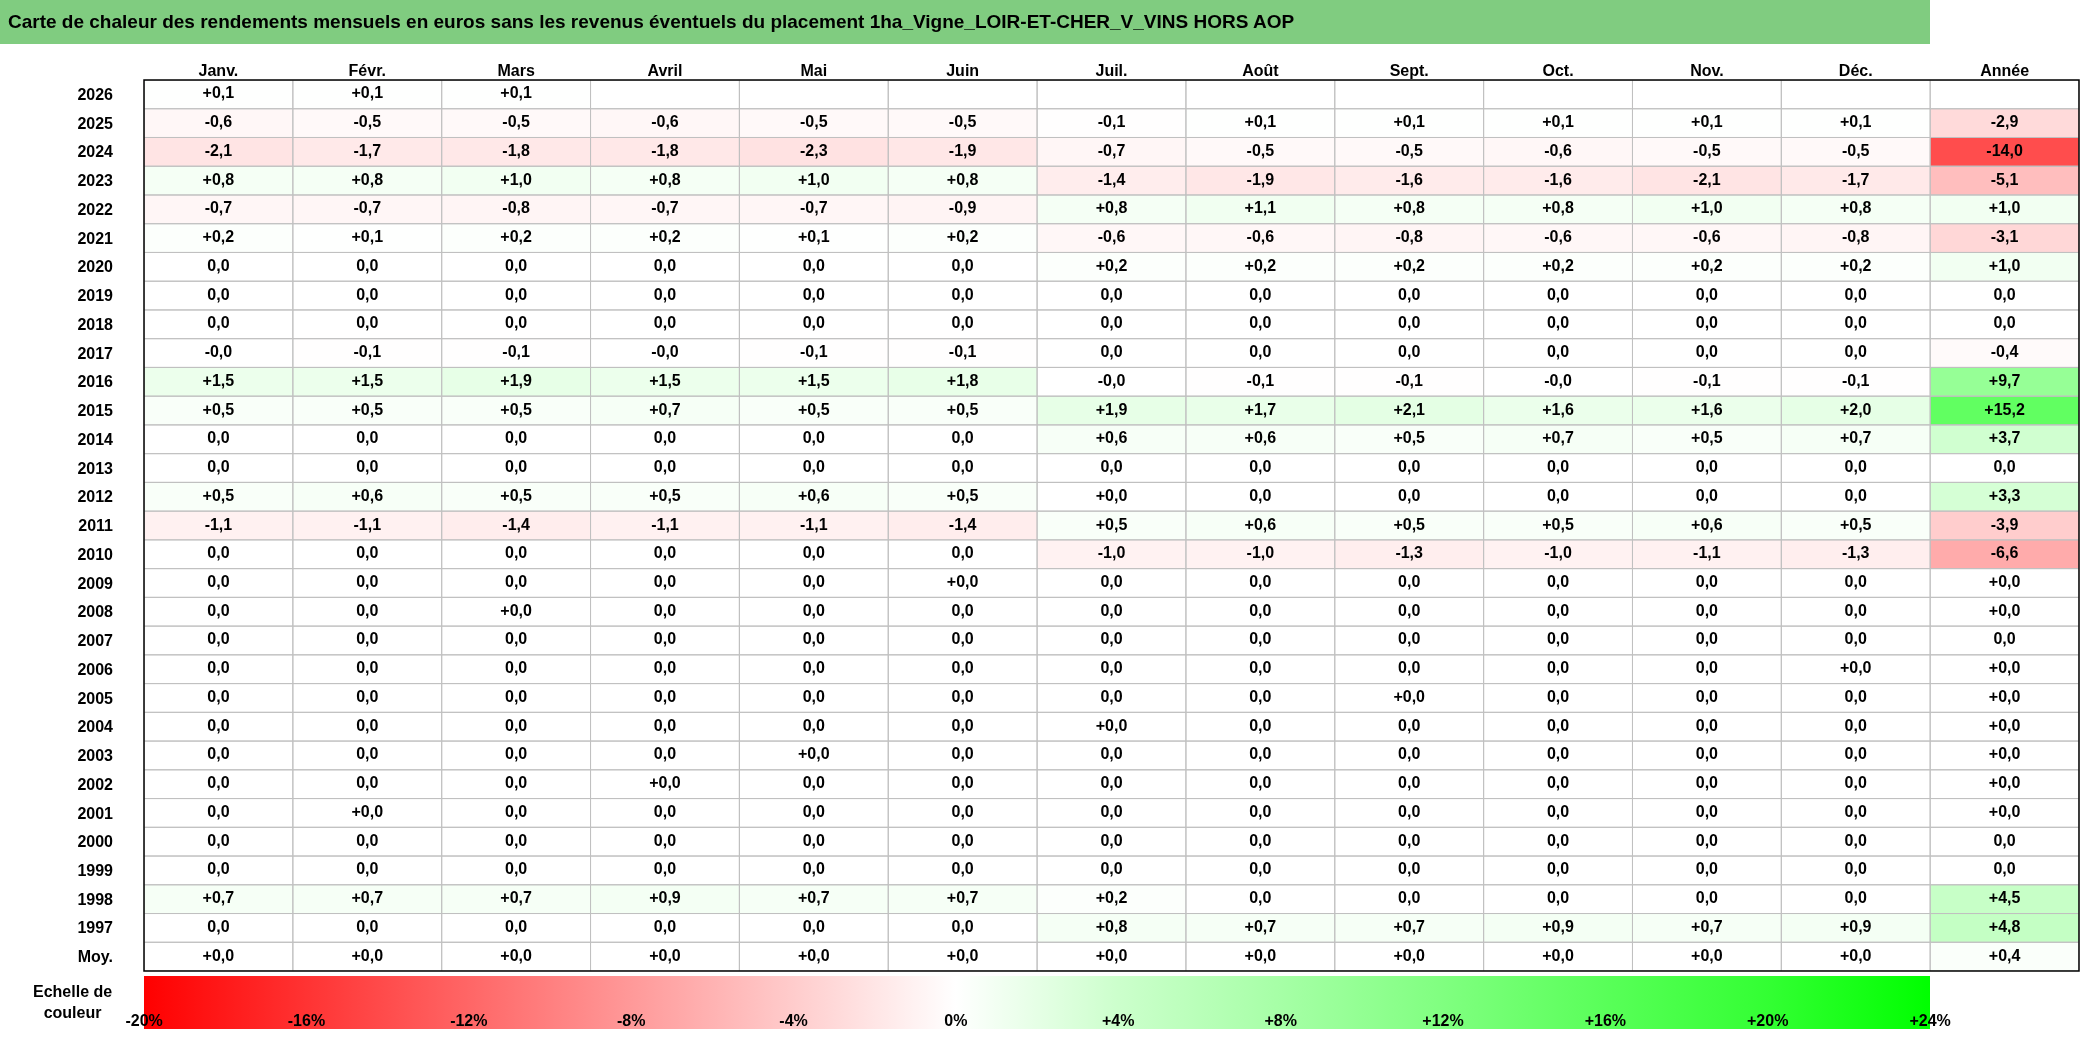 The width and height of the screenshot is (2087, 1037). I want to click on x-tick-label: Févr., so click(367, 70).